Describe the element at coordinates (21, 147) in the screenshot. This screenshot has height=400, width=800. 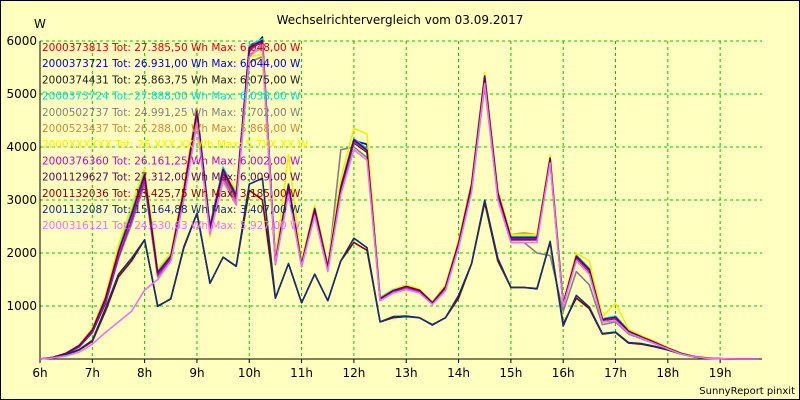
I see `y-tick-label: 4000` at that location.